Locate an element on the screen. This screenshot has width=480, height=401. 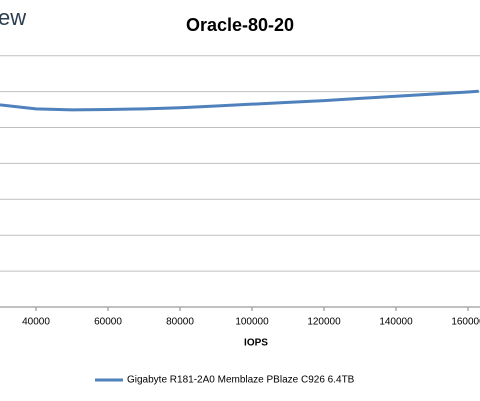
x-tick-label: 100000 is located at coordinates (252, 322).